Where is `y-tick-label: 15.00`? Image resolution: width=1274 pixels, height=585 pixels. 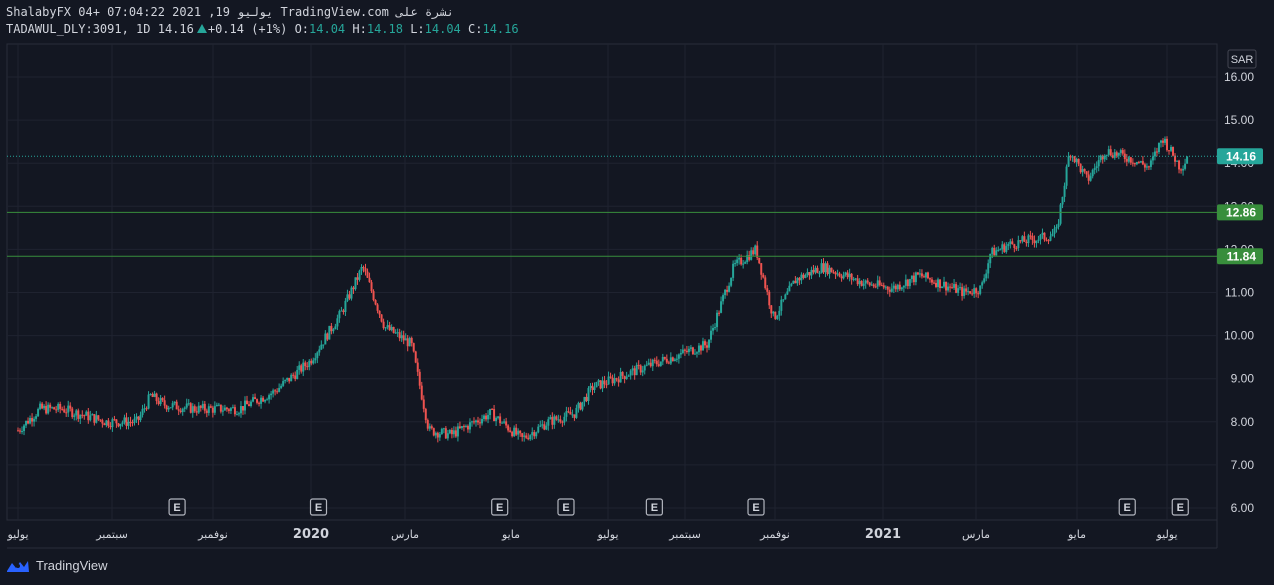 y-tick-label: 15.00 is located at coordinates (1239, 120).